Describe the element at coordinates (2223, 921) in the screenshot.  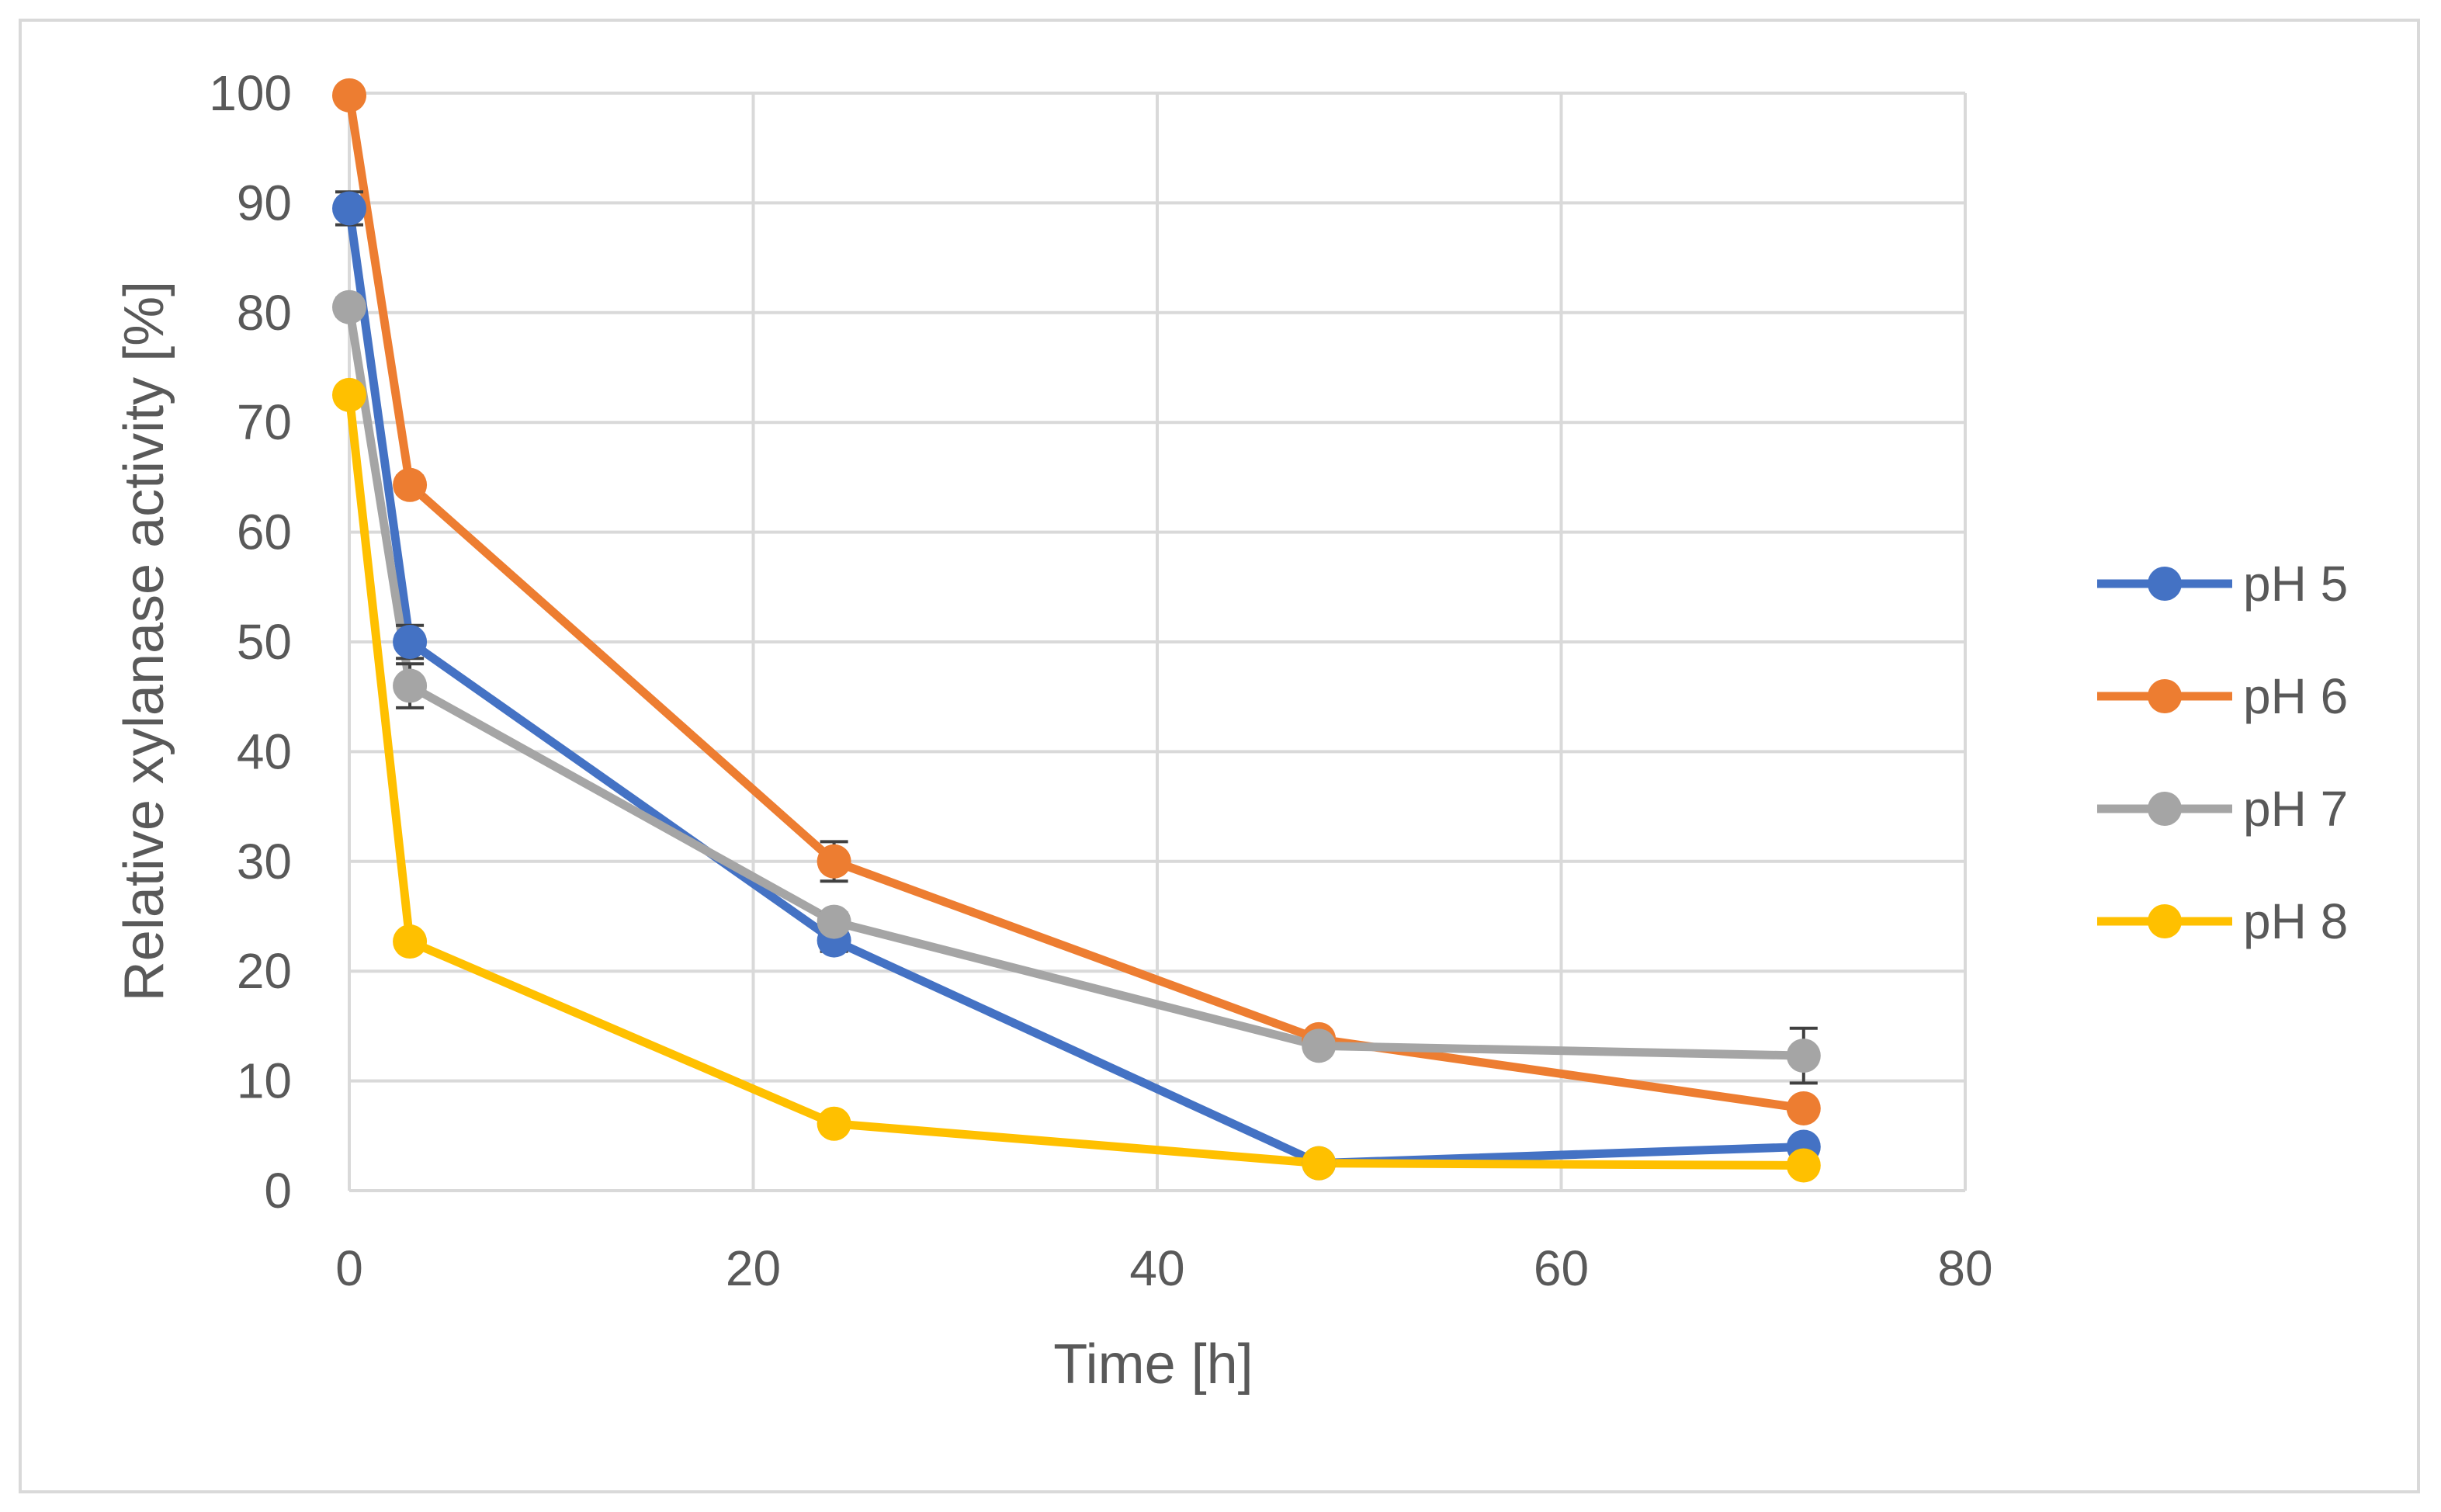
I see `legend-item-ph-8: pH 8` at that location.